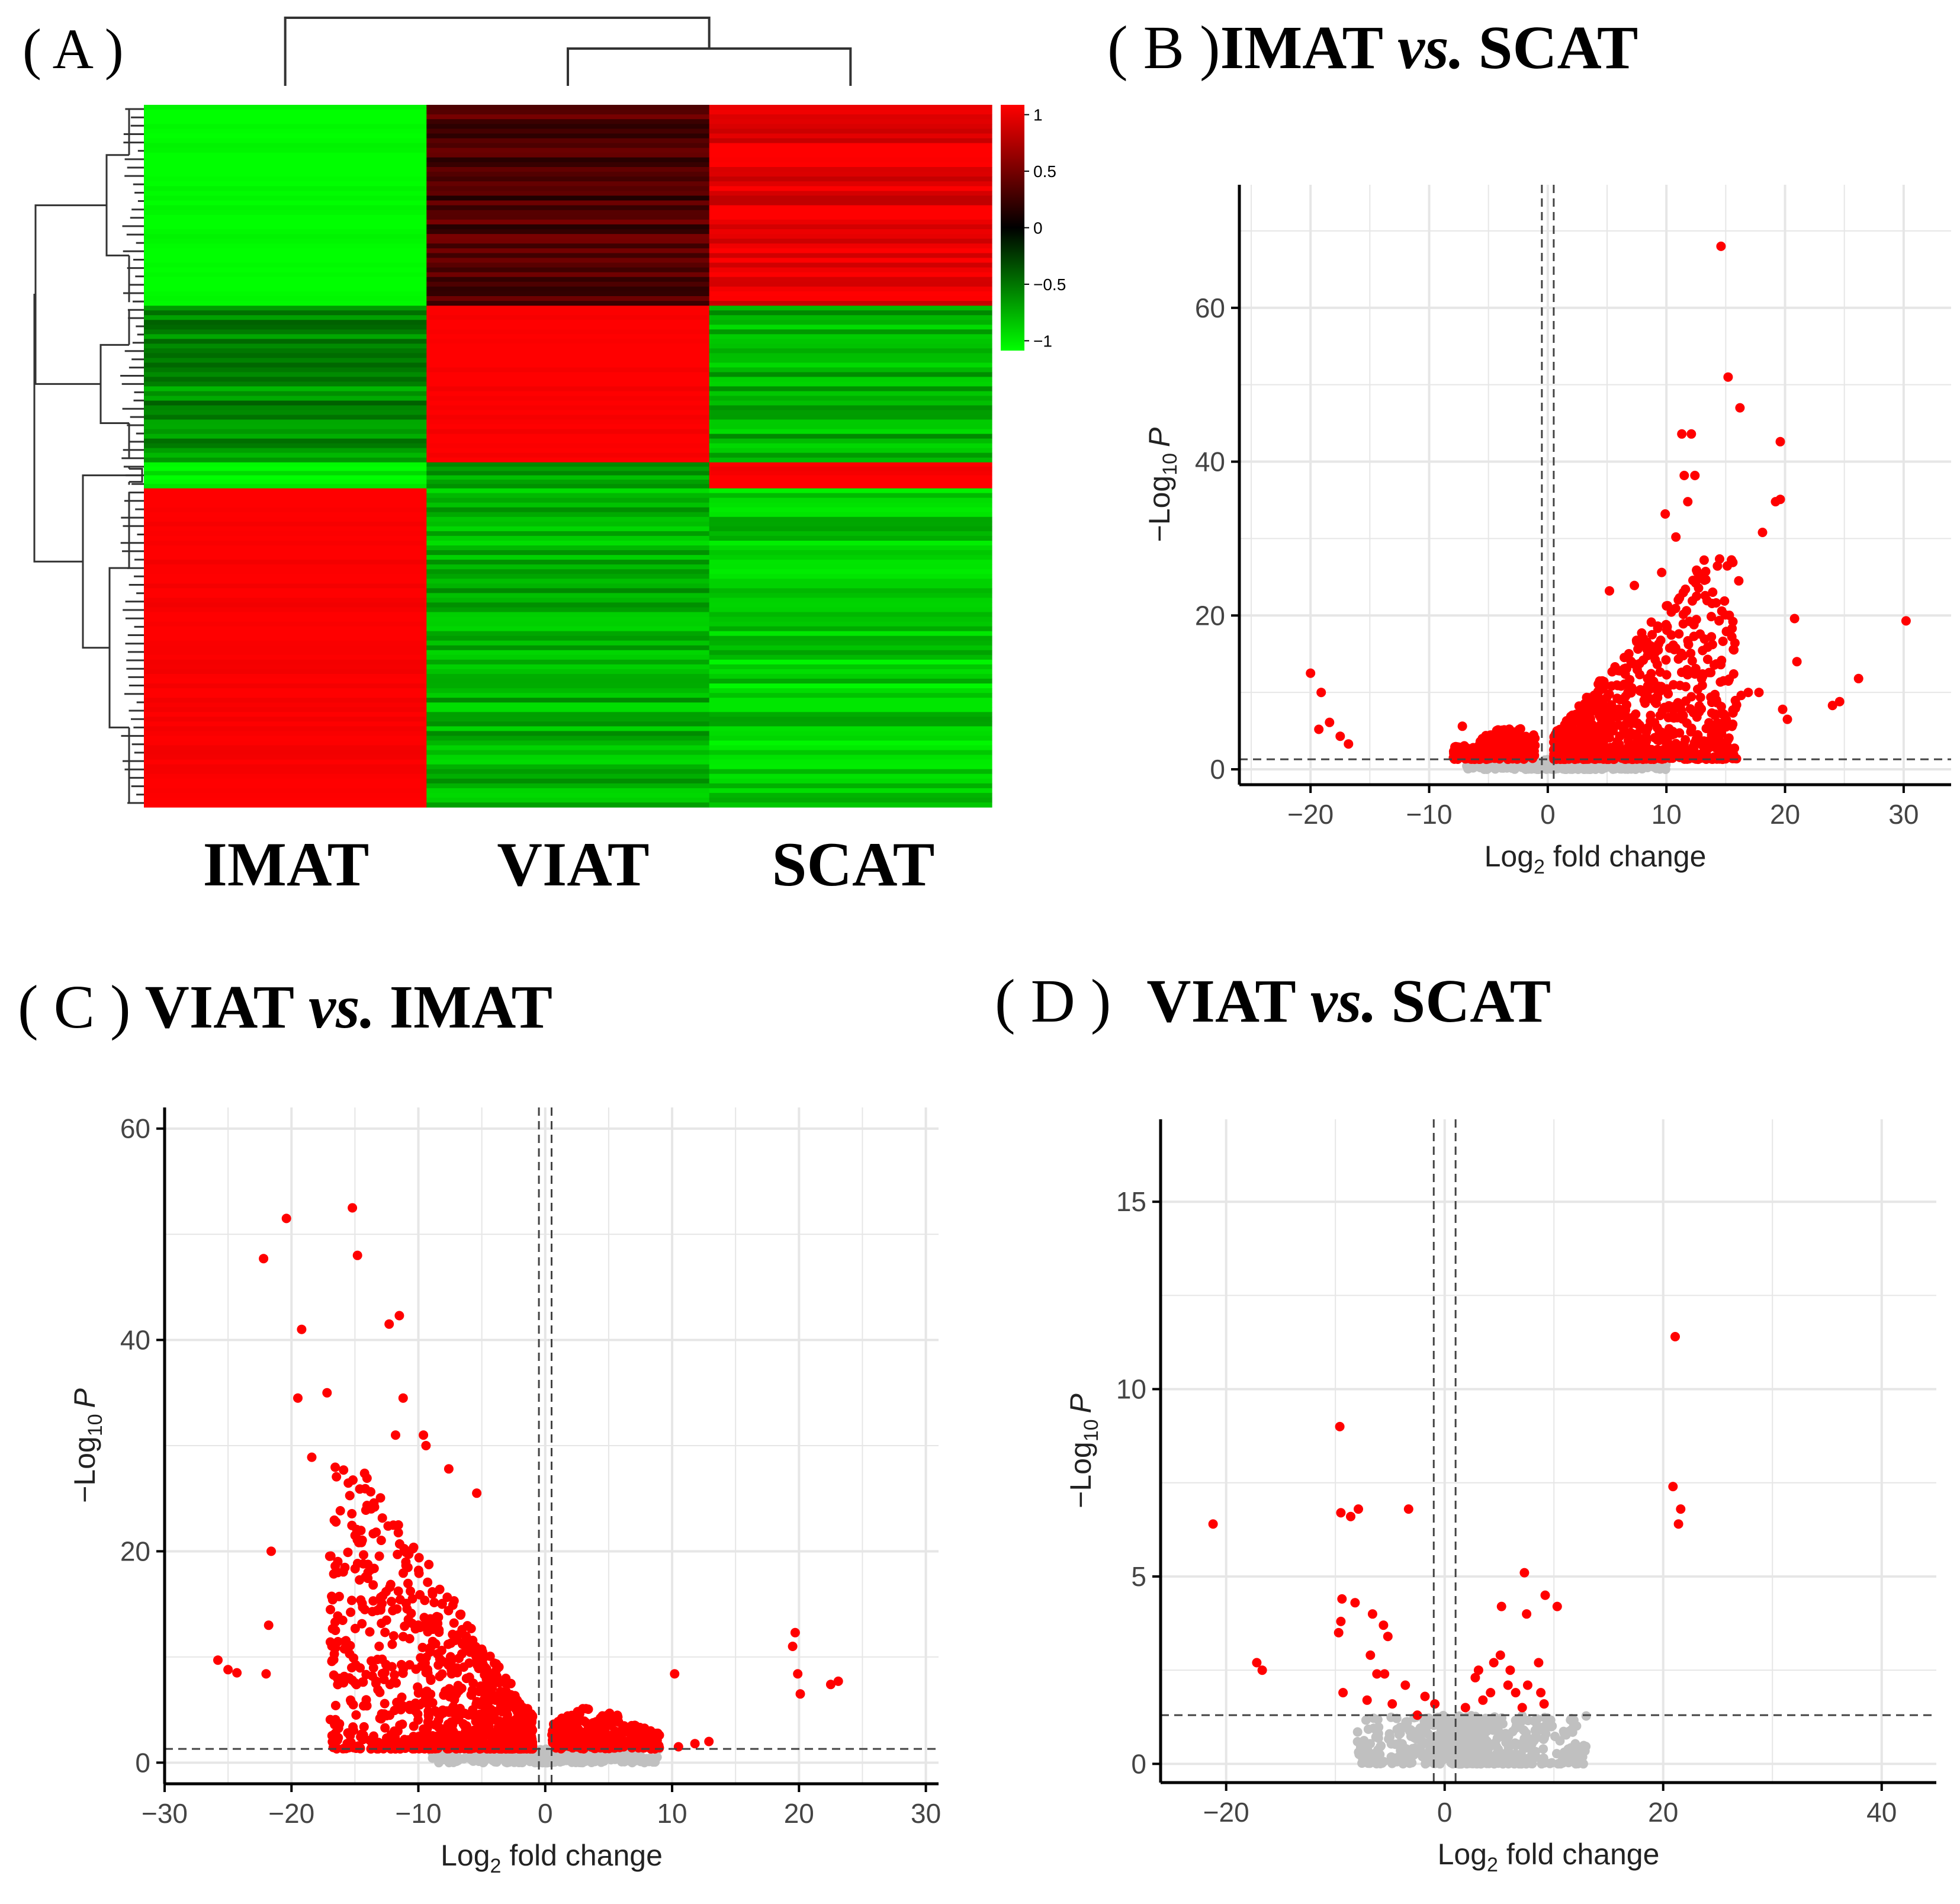 The height and width of the screenshot is (1904, 1960). What do you see at coordinates (926, 1813) in the screenshot?
I see `x-tick-label: 30` at bounding box center [926, 1813].